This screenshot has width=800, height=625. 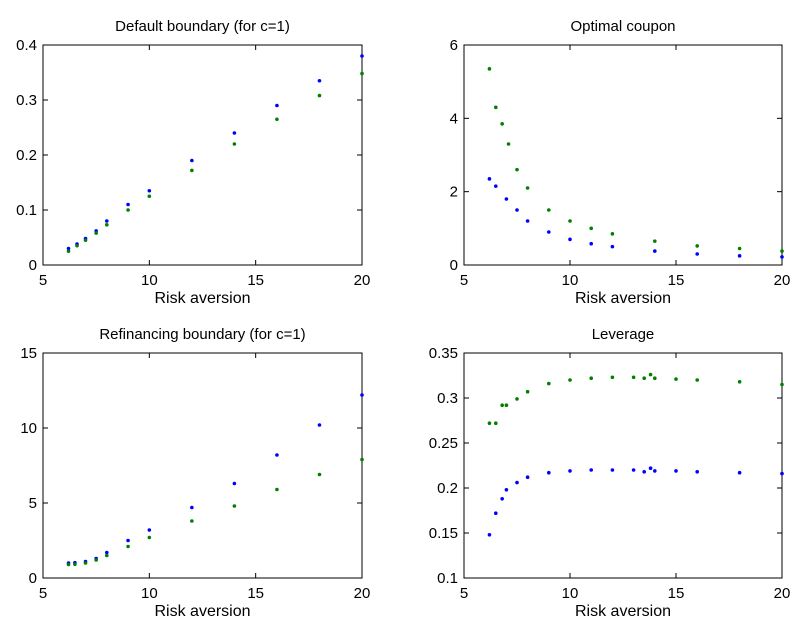 I want to click on y-tick-label: 0.2, so click(x=26, y=155).